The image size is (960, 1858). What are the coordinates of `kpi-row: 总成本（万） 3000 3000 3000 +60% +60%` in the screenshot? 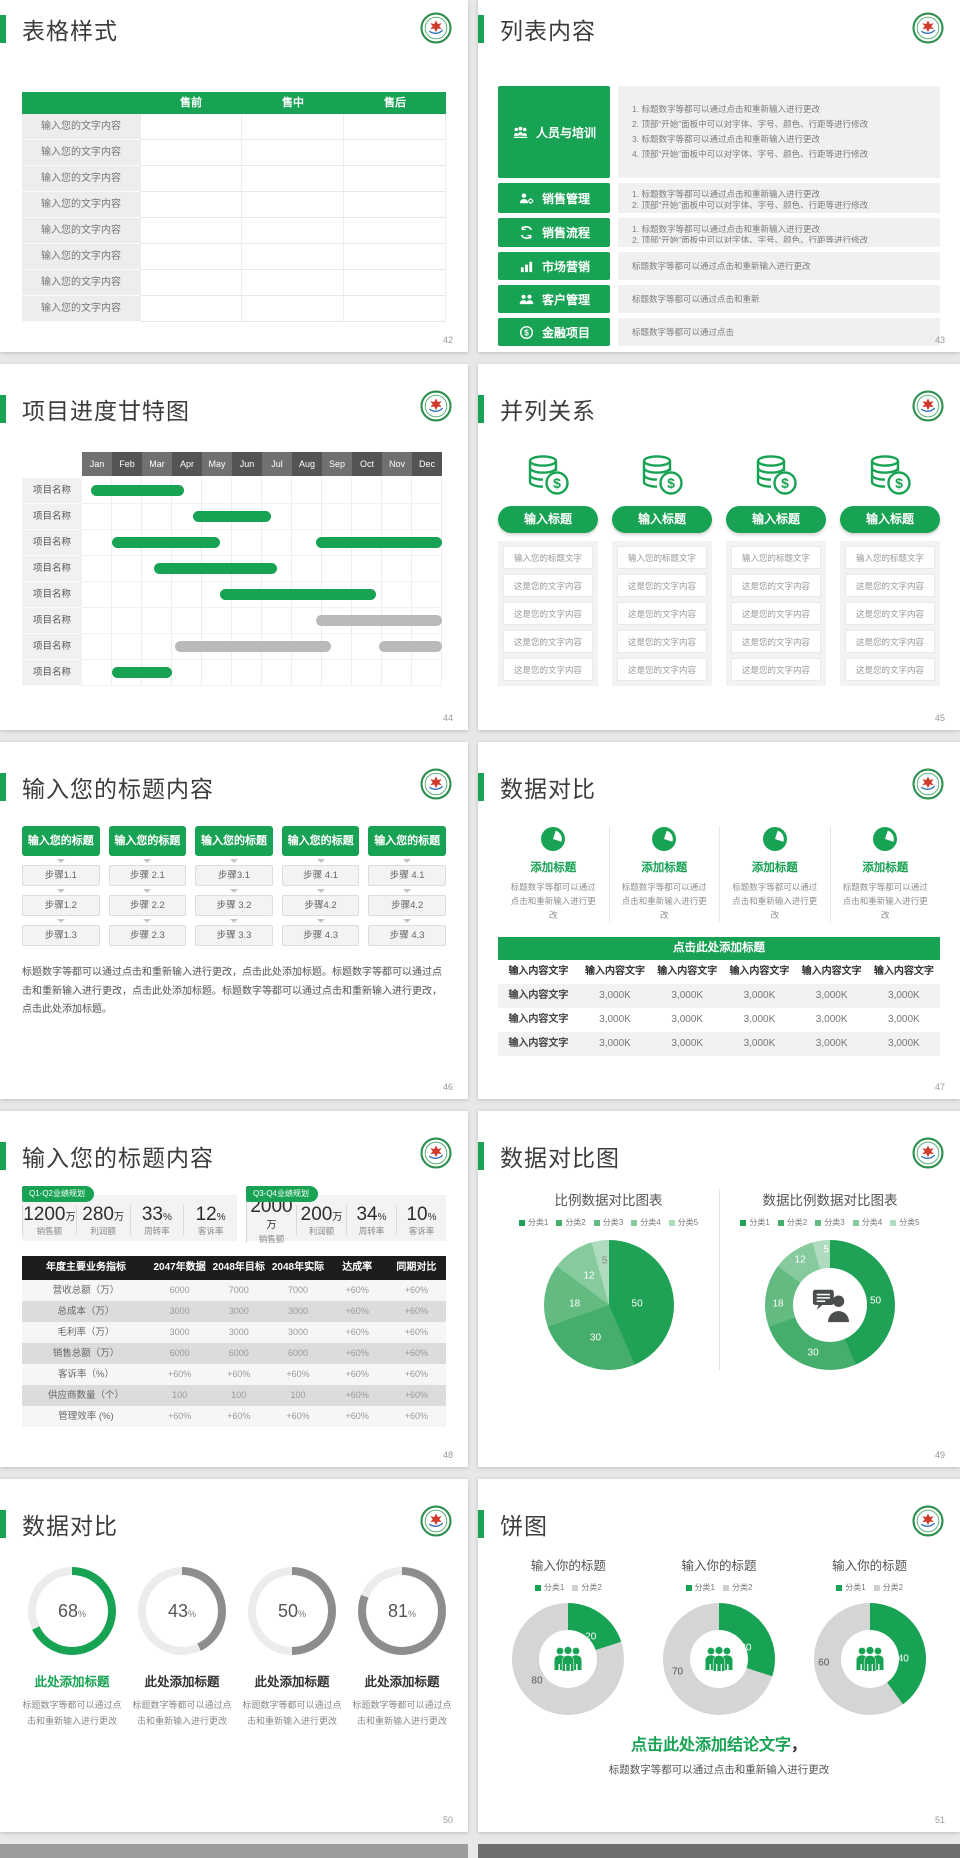 It's located at (234, 1311).